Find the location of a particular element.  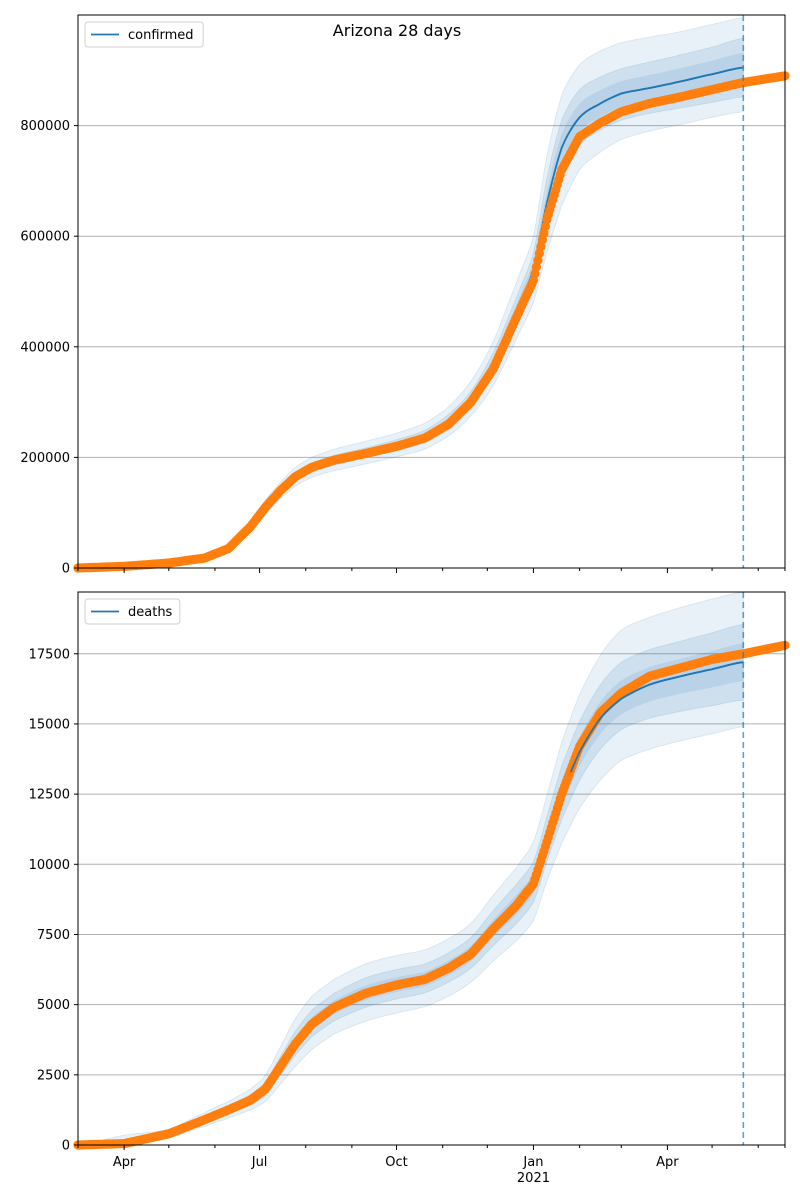

legend-confirmed: confirmed is located at coordinates (144, 34).